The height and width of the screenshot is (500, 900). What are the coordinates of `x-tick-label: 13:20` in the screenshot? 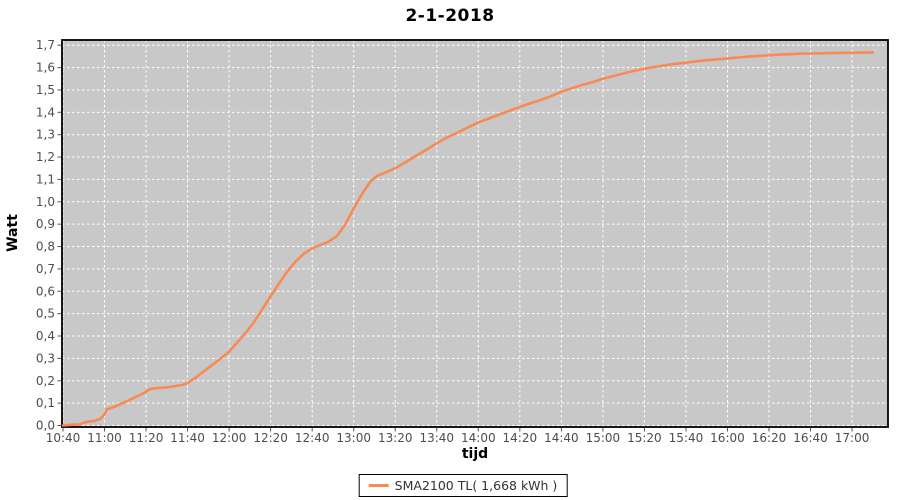 It's located at (395, 438).